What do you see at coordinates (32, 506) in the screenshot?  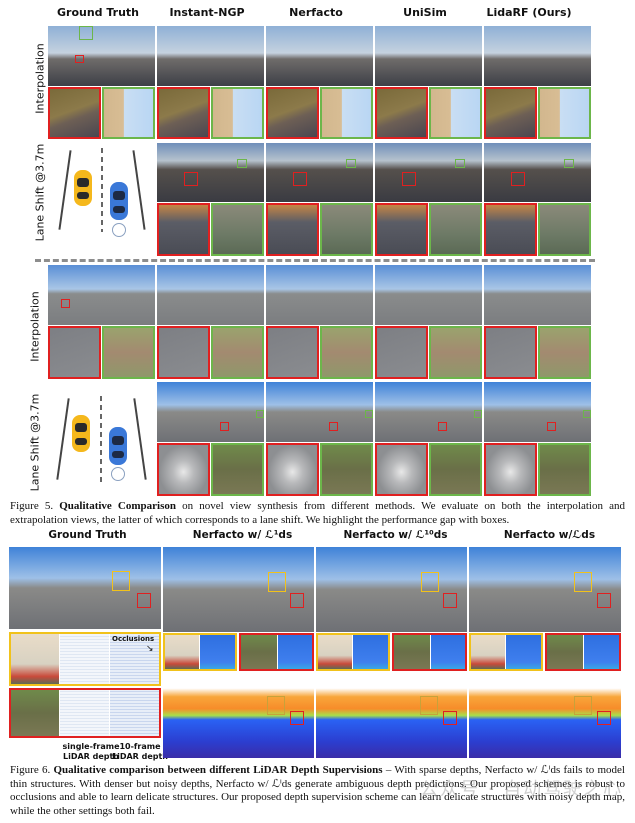 I see `figure5-caption-prefix: Figure 5.` at bounding box center [32, 506].